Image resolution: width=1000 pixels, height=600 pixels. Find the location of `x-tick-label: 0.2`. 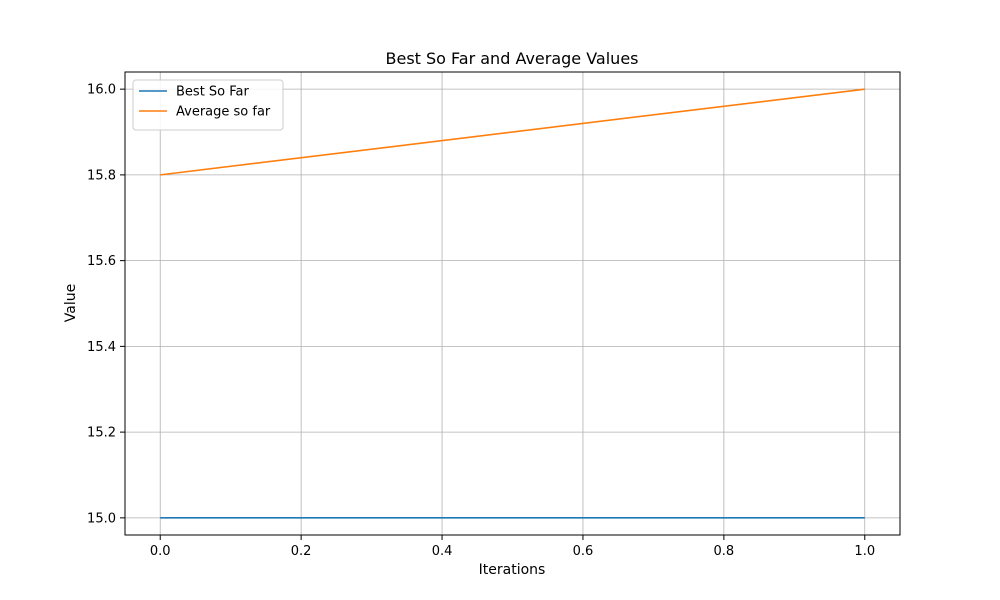

x-tick-label: 0.2 is located at coordinates (301, 551).